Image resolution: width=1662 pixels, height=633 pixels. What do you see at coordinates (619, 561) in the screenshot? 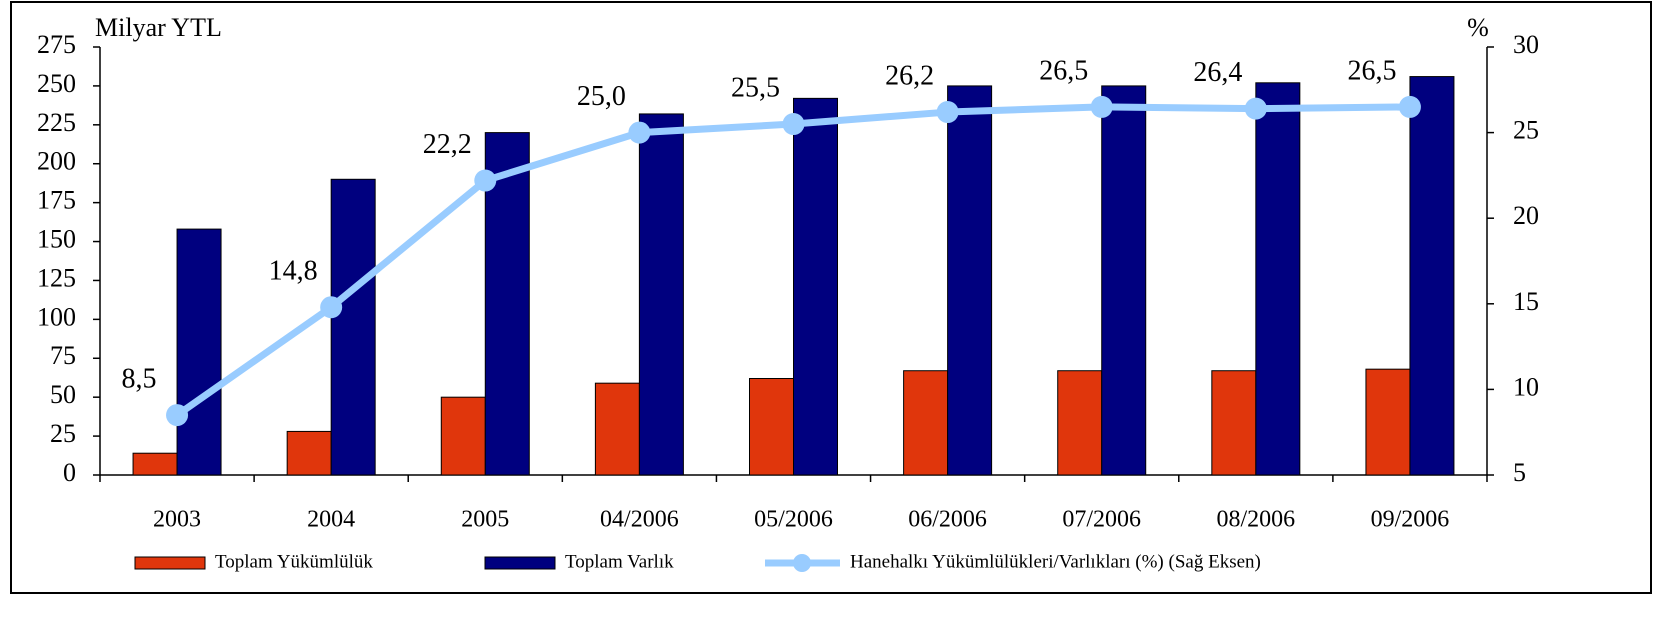
I see `legend-label: Toplam Varlık` at bounding box center [619, 561].